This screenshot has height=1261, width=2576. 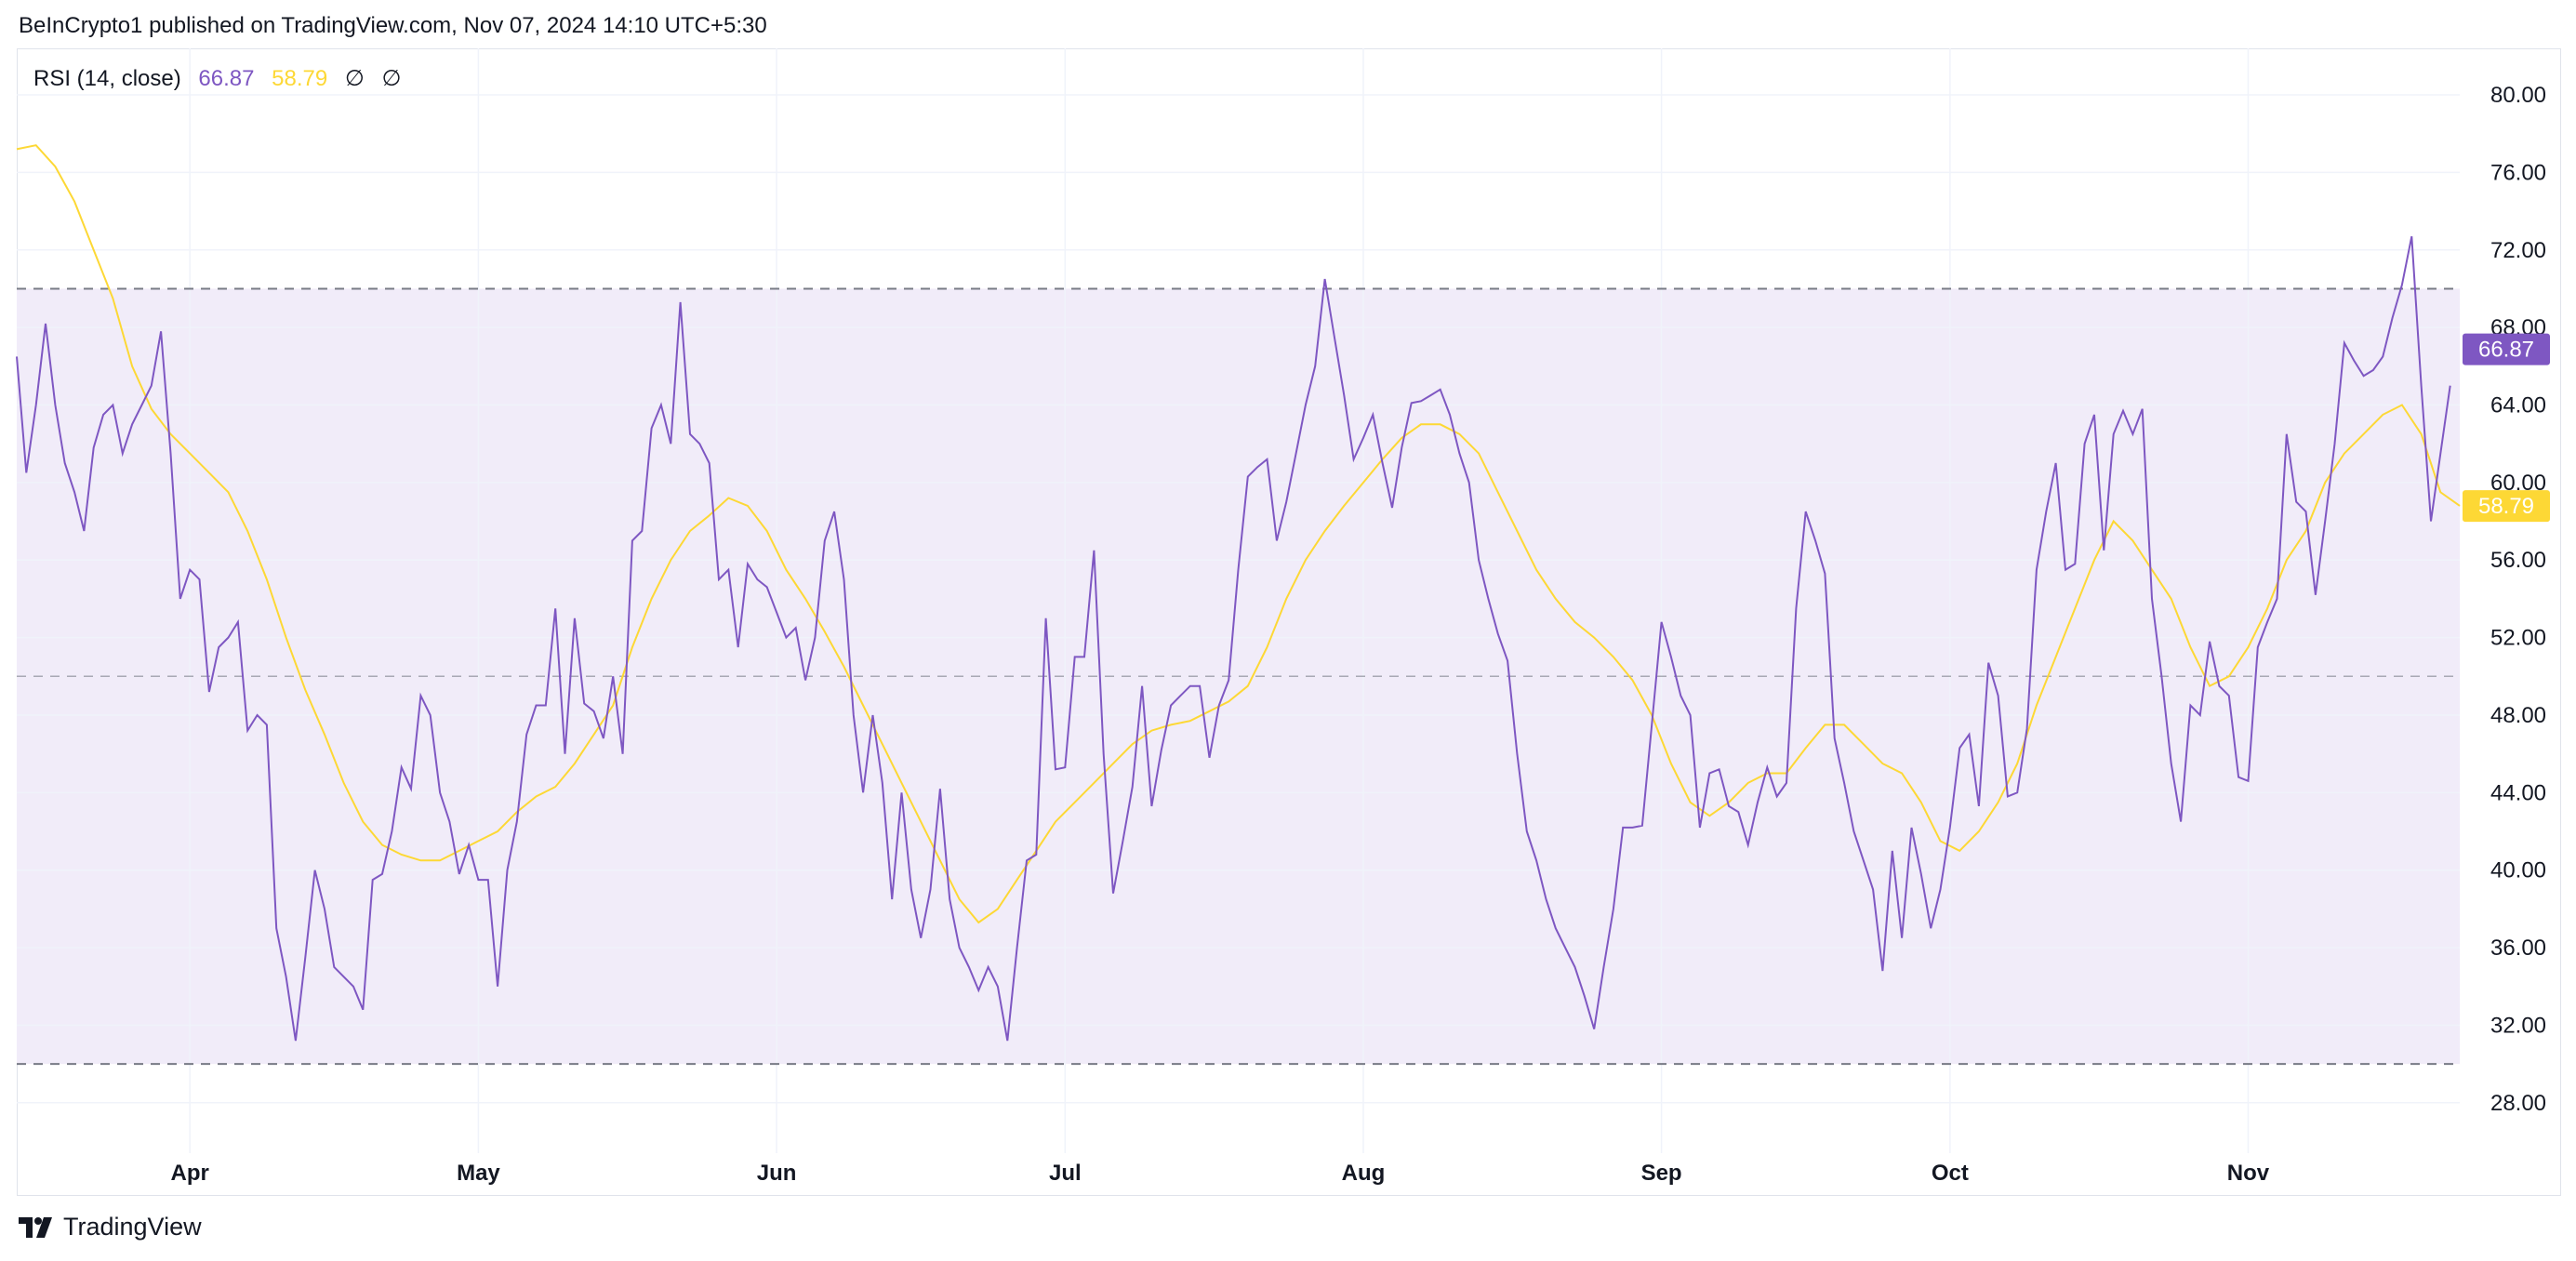 What do you see at coordinates (391, 78) in the screenshot?
I see `source-empty-icon-2: ∅` at bounding box center [391, 78].